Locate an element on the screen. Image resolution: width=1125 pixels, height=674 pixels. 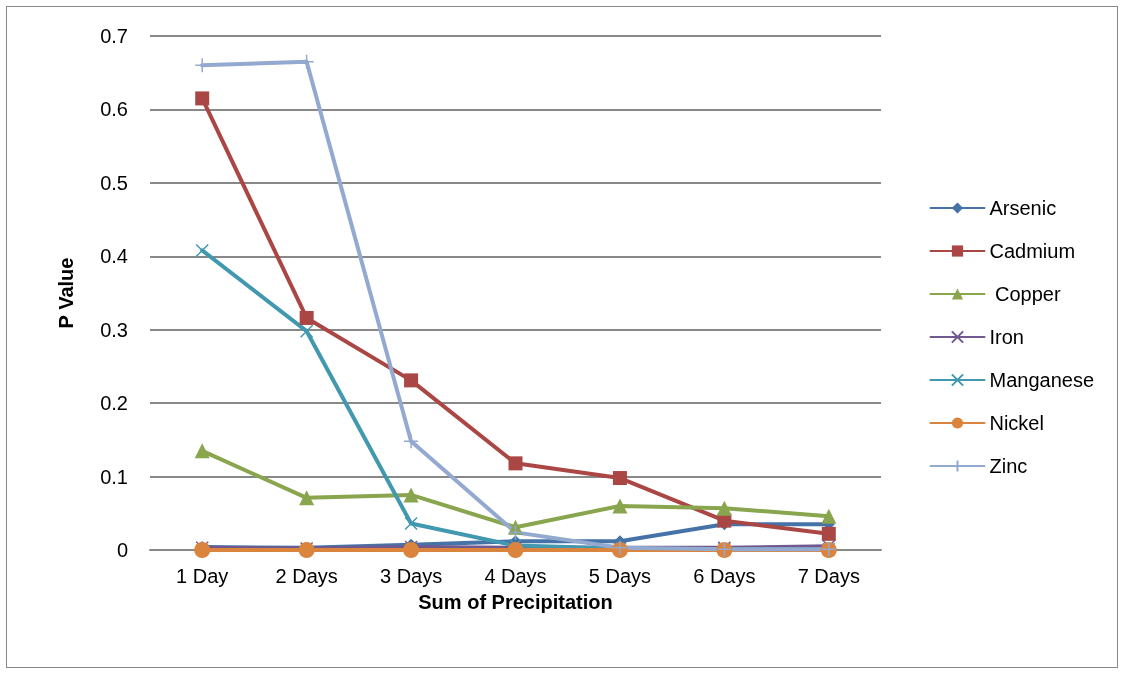
legend-label: Cadmium is located at coordinates (1032, 251).